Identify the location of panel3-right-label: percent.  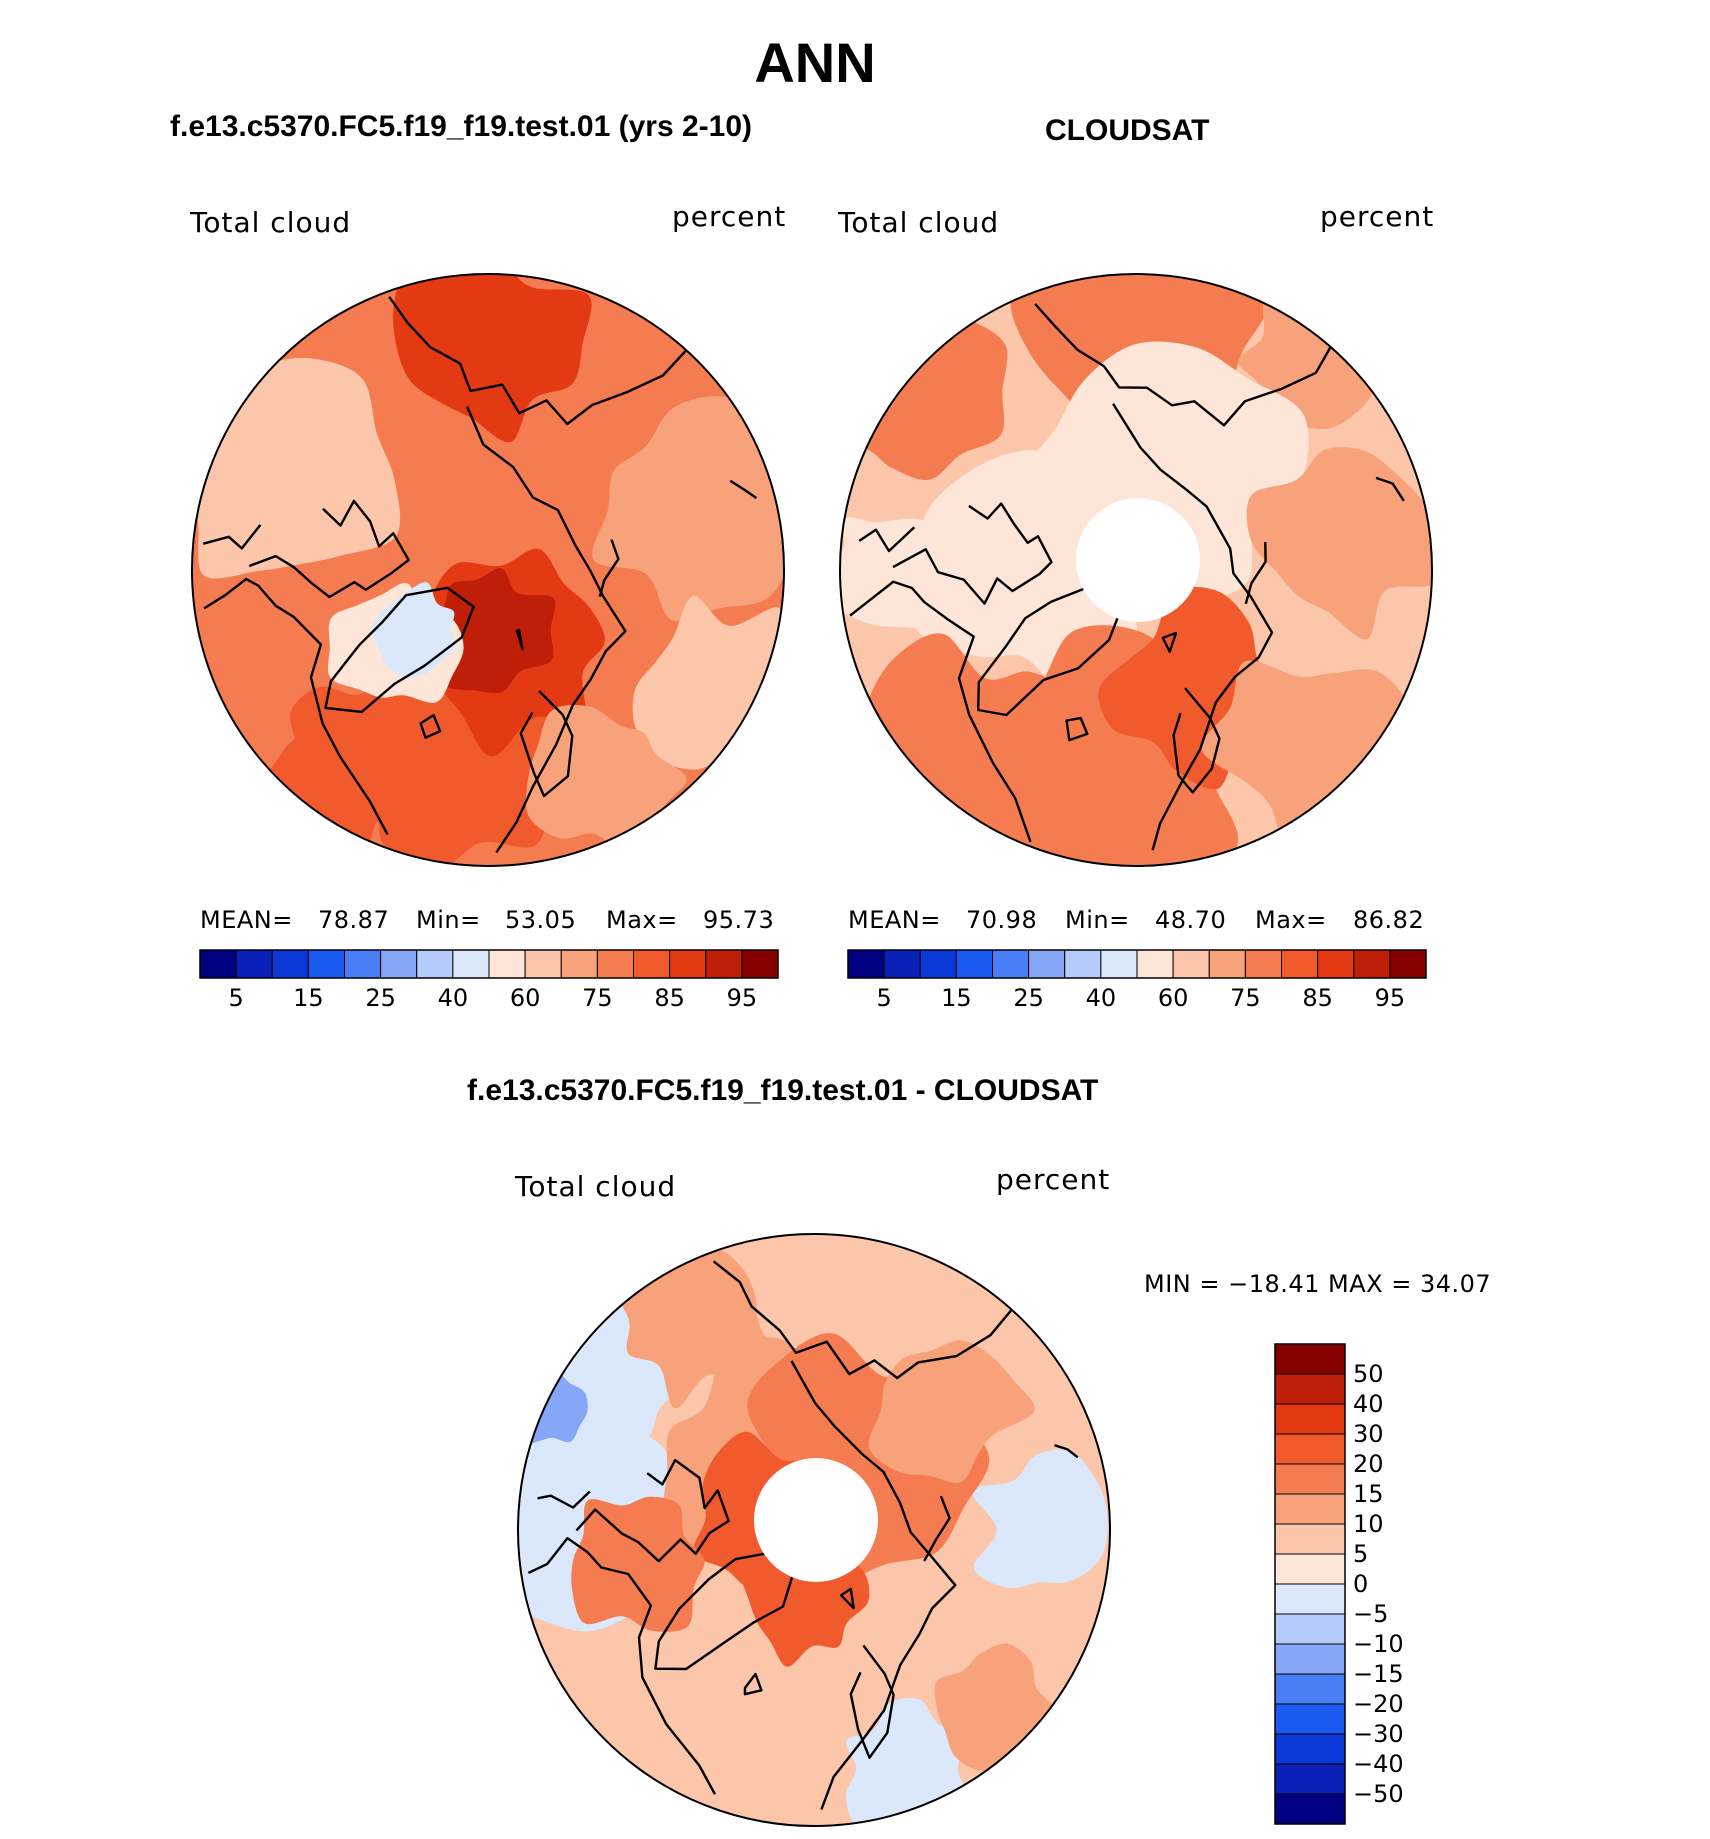
(1053, 1179).